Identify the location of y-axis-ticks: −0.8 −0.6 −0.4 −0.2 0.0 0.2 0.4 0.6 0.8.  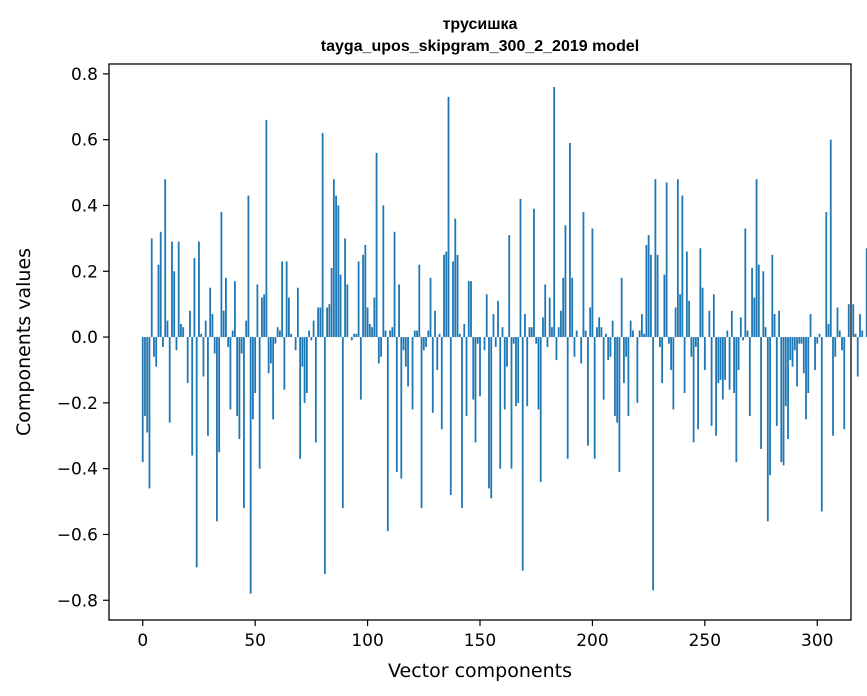
(83, 338).